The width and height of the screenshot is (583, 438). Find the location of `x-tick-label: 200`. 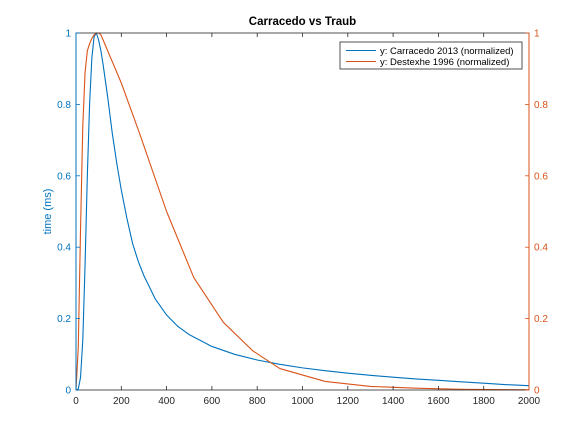

x-tick-label: 200 is located at coordinates (121, 401).